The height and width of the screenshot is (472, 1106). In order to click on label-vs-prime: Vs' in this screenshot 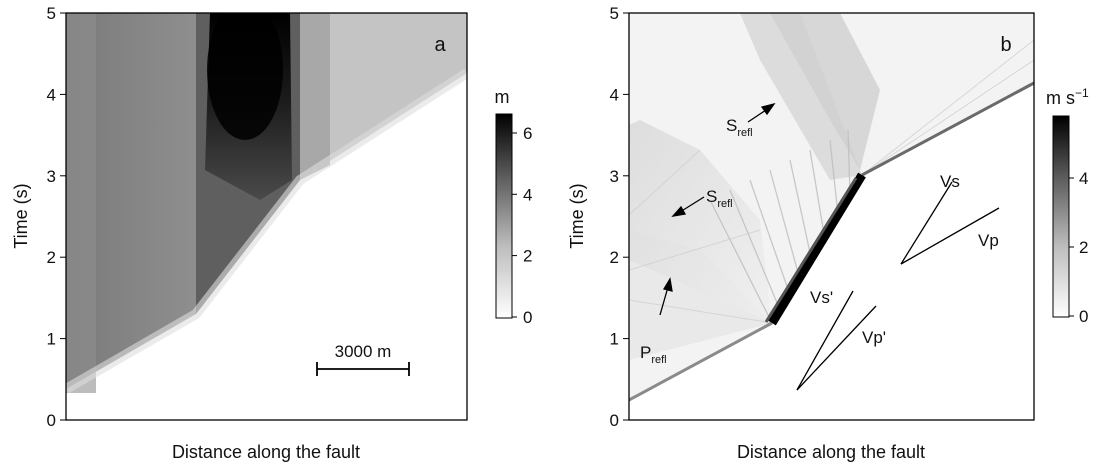, I will do `click(821, 297)`.